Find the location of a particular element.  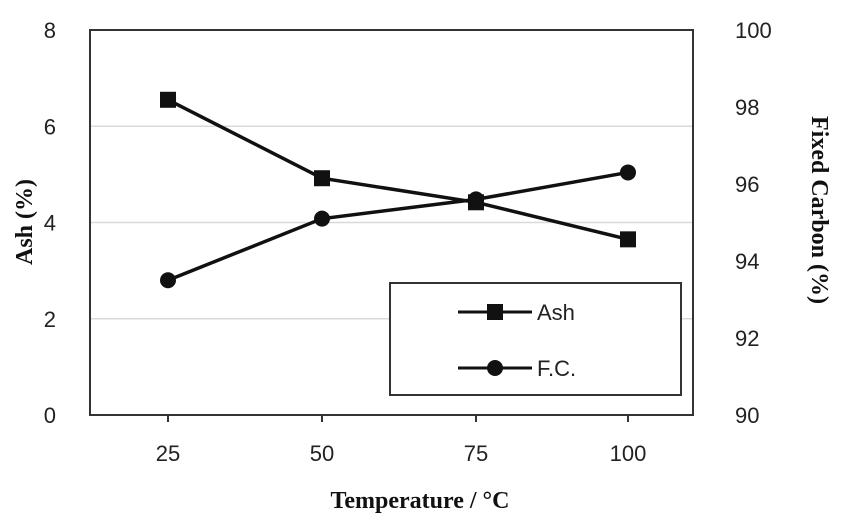

x-tick-label-1: 50 is located at coordinates (322, 453).